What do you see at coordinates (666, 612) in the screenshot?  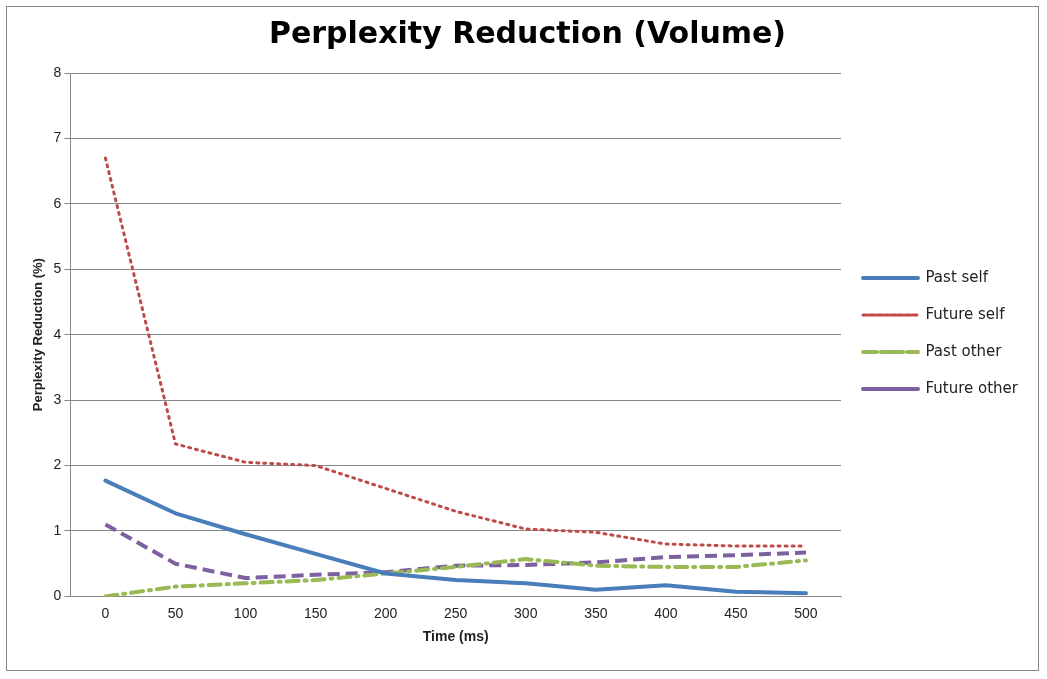 I see `x-tick-label: 400` at bounding box center [666, 612].